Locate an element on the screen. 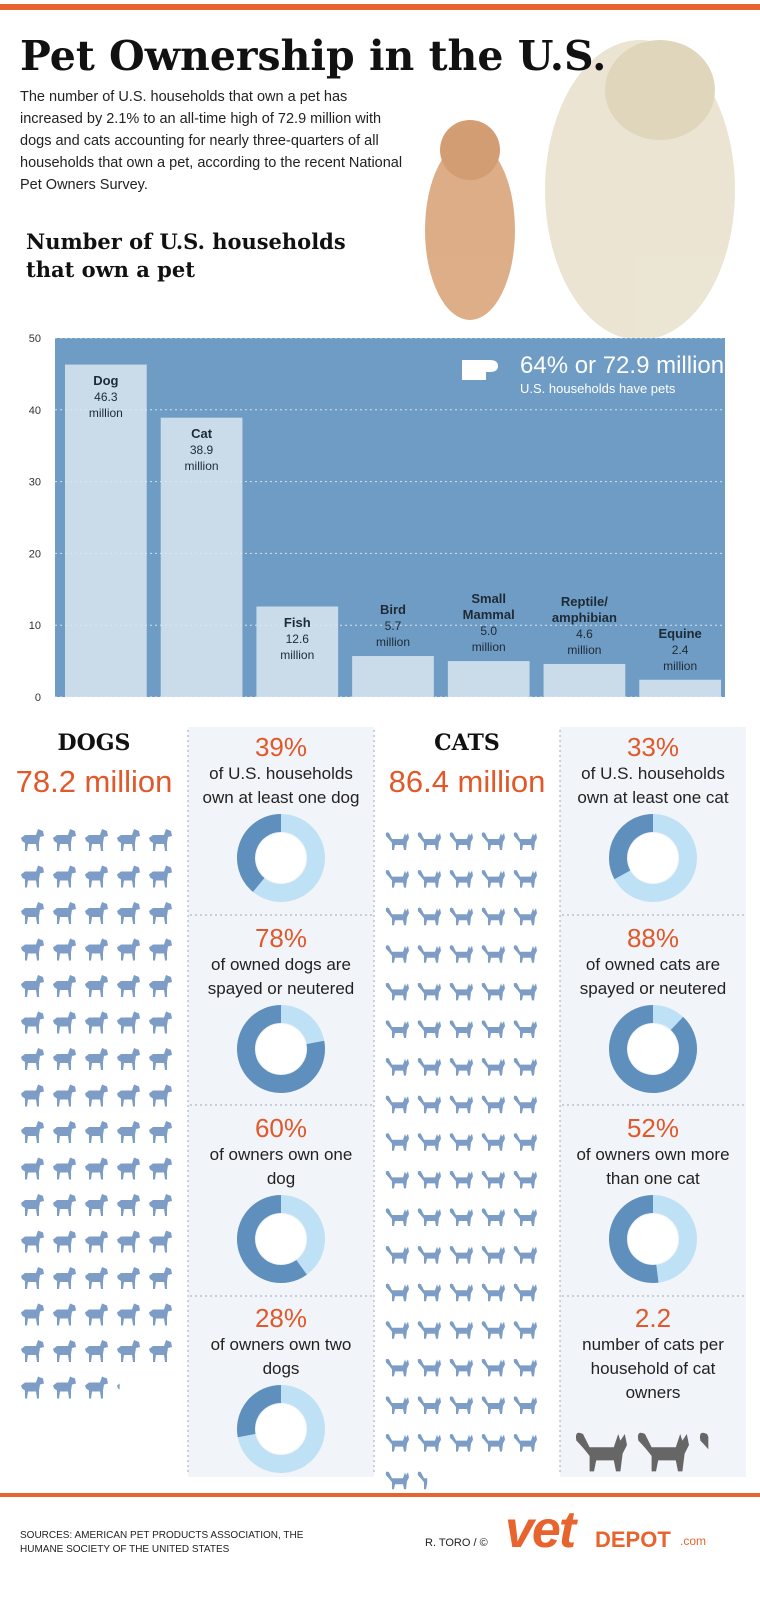 This screenshot has height=1602, width=760. y-tick-label: 20 is located at coordinates (35, 554).